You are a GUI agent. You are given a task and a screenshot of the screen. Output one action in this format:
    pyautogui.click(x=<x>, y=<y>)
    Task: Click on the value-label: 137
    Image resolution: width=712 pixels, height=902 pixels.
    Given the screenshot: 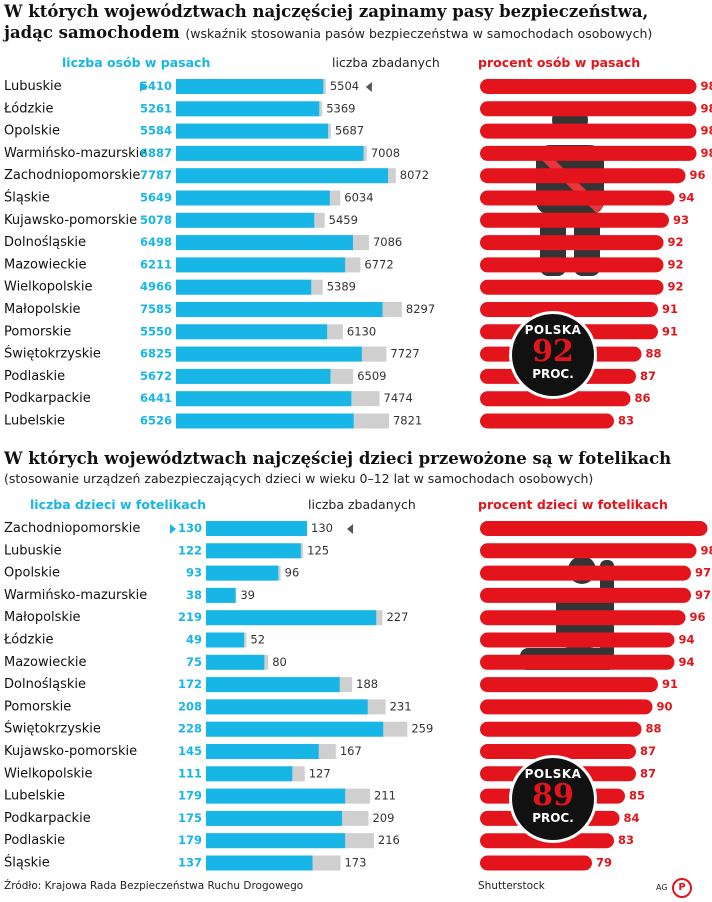 What is the action you would take?
    pyautogui.click(x=190, y=863)
    